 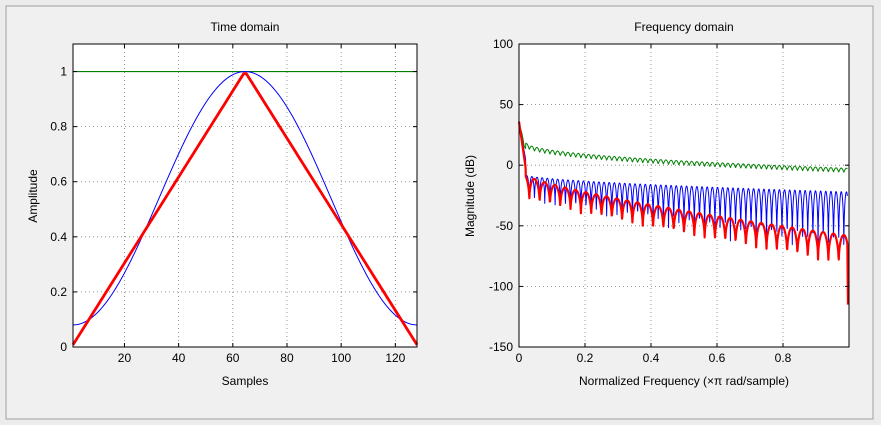 What do you see at coordinates (501, 347) in the screenshot?
I see `y-tick-label: -150` at bounding box center [501, 347].